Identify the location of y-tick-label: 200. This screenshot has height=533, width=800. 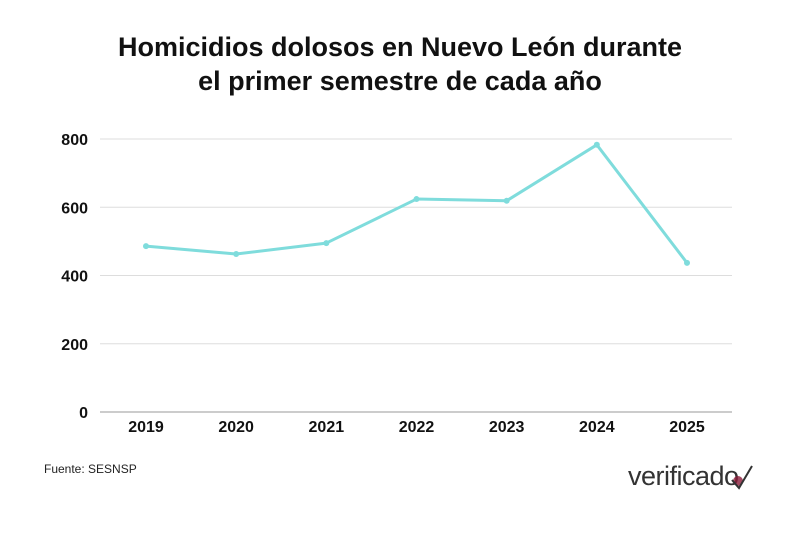
(74, 345).